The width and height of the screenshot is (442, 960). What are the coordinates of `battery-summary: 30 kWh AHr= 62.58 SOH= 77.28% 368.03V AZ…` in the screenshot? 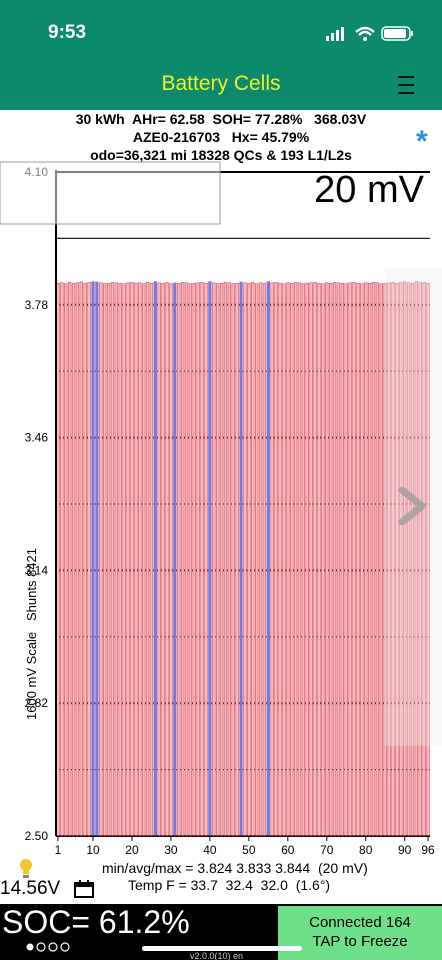 It's located at (221, 137).